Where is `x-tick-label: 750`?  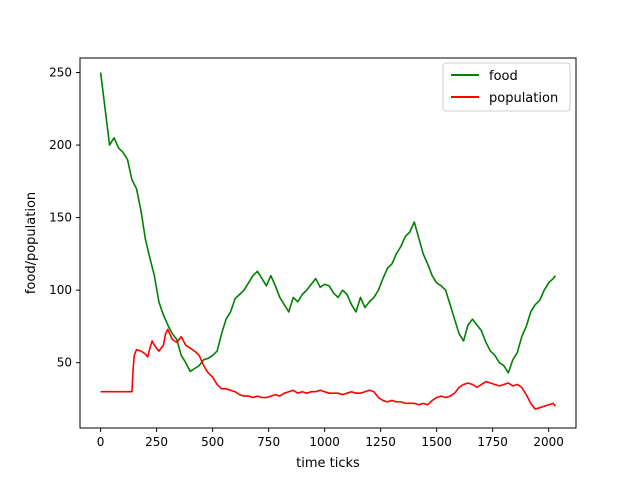 x-tick-label: 750 is located at coordinates (268, 442).